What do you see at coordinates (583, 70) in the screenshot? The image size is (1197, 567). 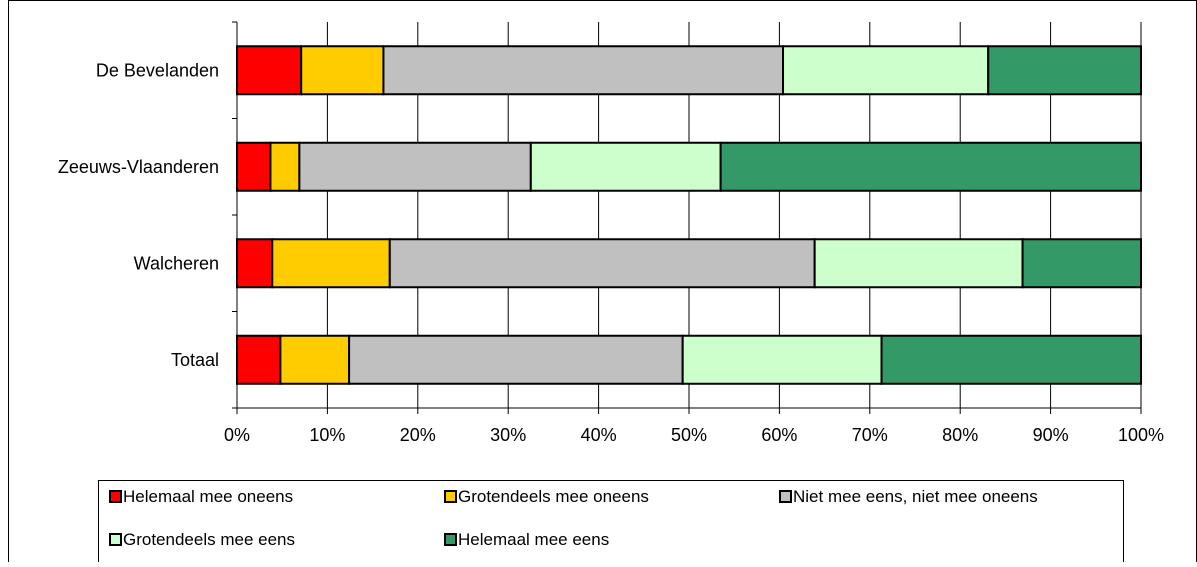 I see `bar-niet-mee-eens-niet-mee-oneens-de-bevelanden` at bounding box center [583, 70].